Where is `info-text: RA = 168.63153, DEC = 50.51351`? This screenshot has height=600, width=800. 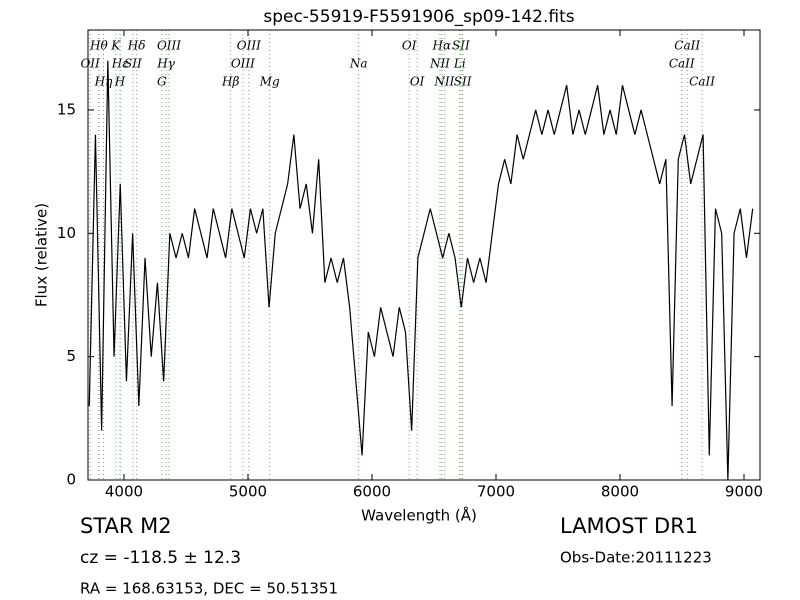 info-text: RA = 168.63153, DEC = 50.51351 is located at coordinates (209, 589).